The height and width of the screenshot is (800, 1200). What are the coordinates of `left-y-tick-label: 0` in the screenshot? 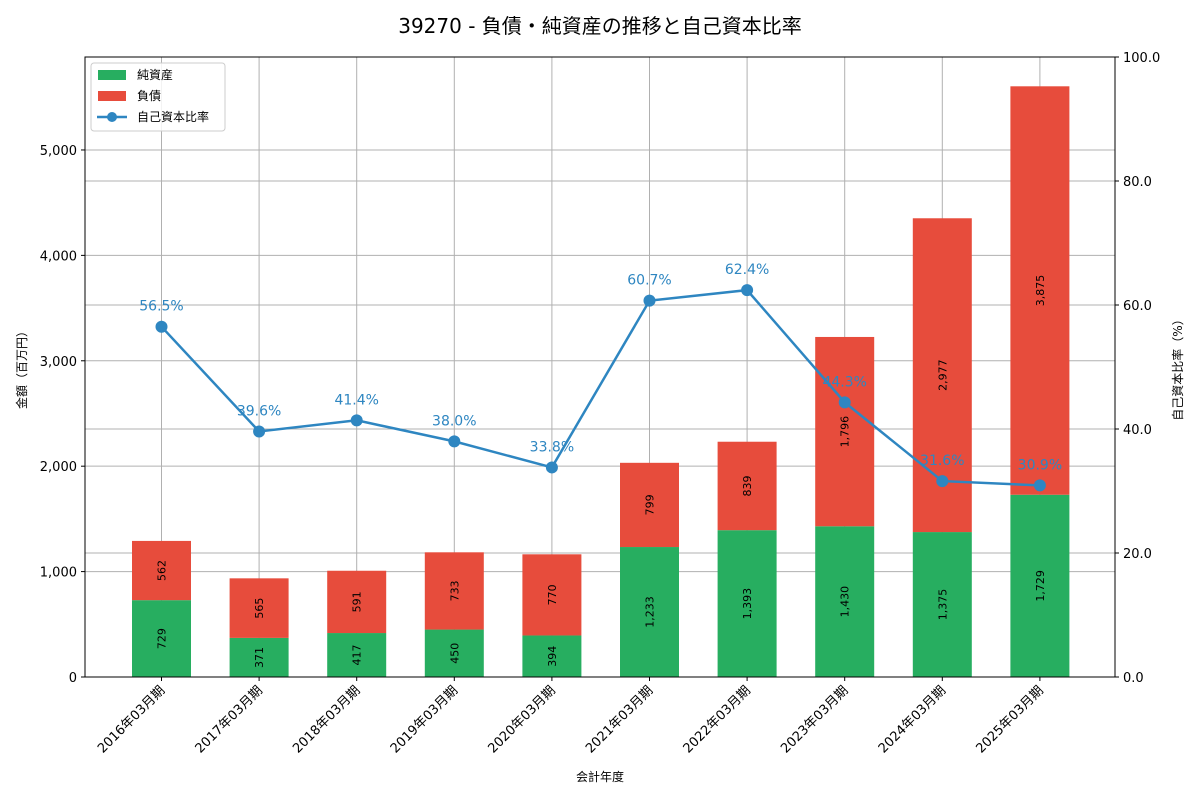 It's located at (73, 678).